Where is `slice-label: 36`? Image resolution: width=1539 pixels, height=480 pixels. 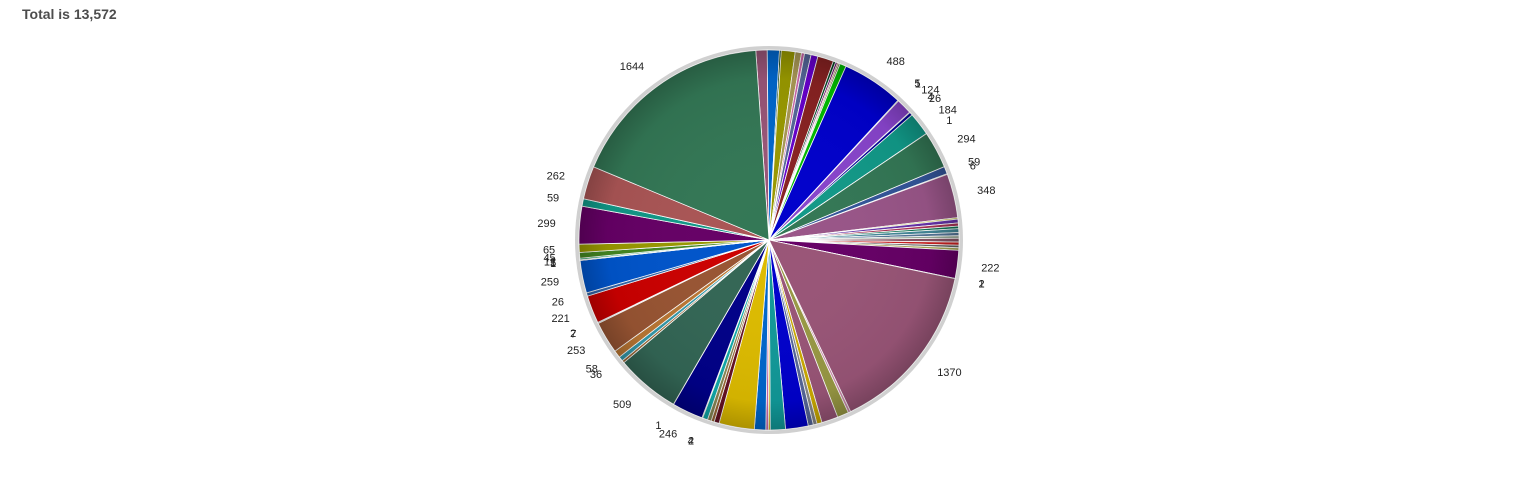
slice-label: 36 is located at coordinates (596, 375).